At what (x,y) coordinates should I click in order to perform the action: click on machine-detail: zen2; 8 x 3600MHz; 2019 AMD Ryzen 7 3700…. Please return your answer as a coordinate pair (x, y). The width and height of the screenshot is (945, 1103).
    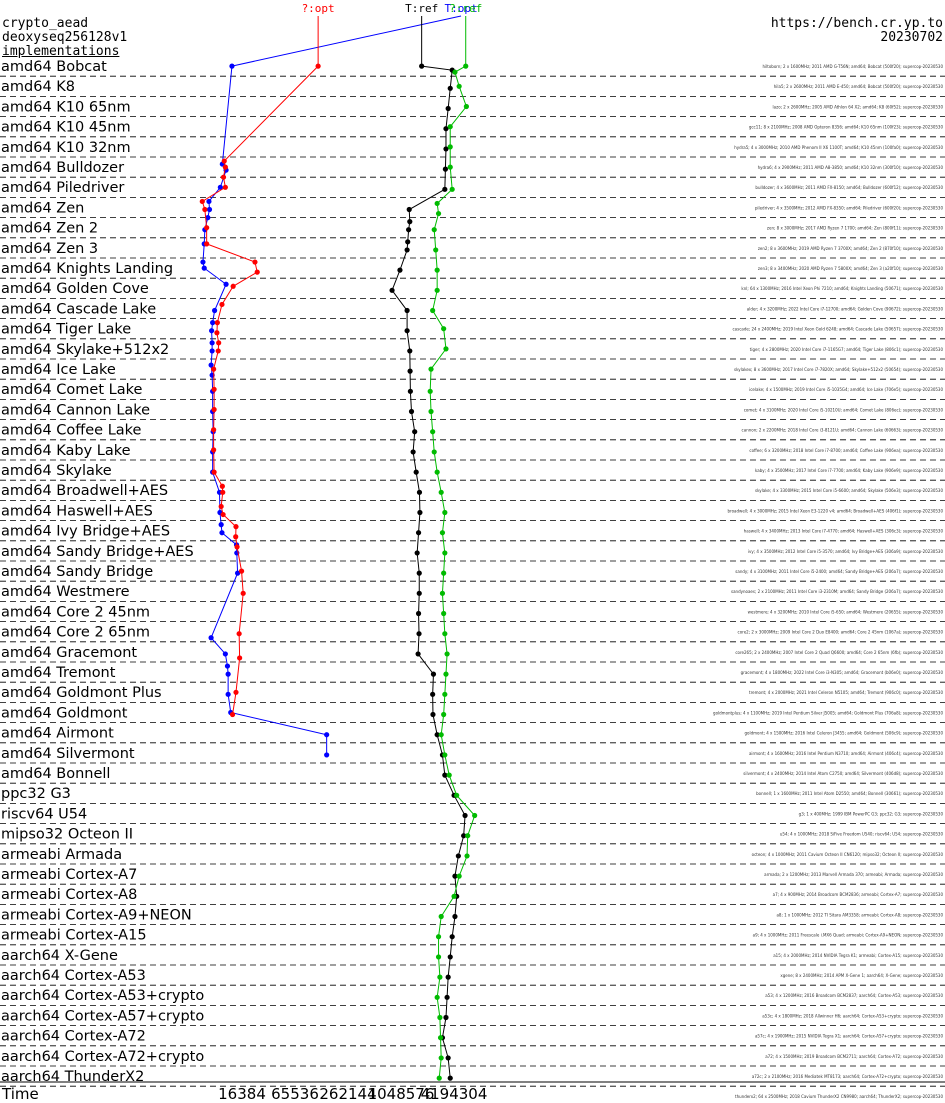
    Looking at the image, I should click on (851, 248).